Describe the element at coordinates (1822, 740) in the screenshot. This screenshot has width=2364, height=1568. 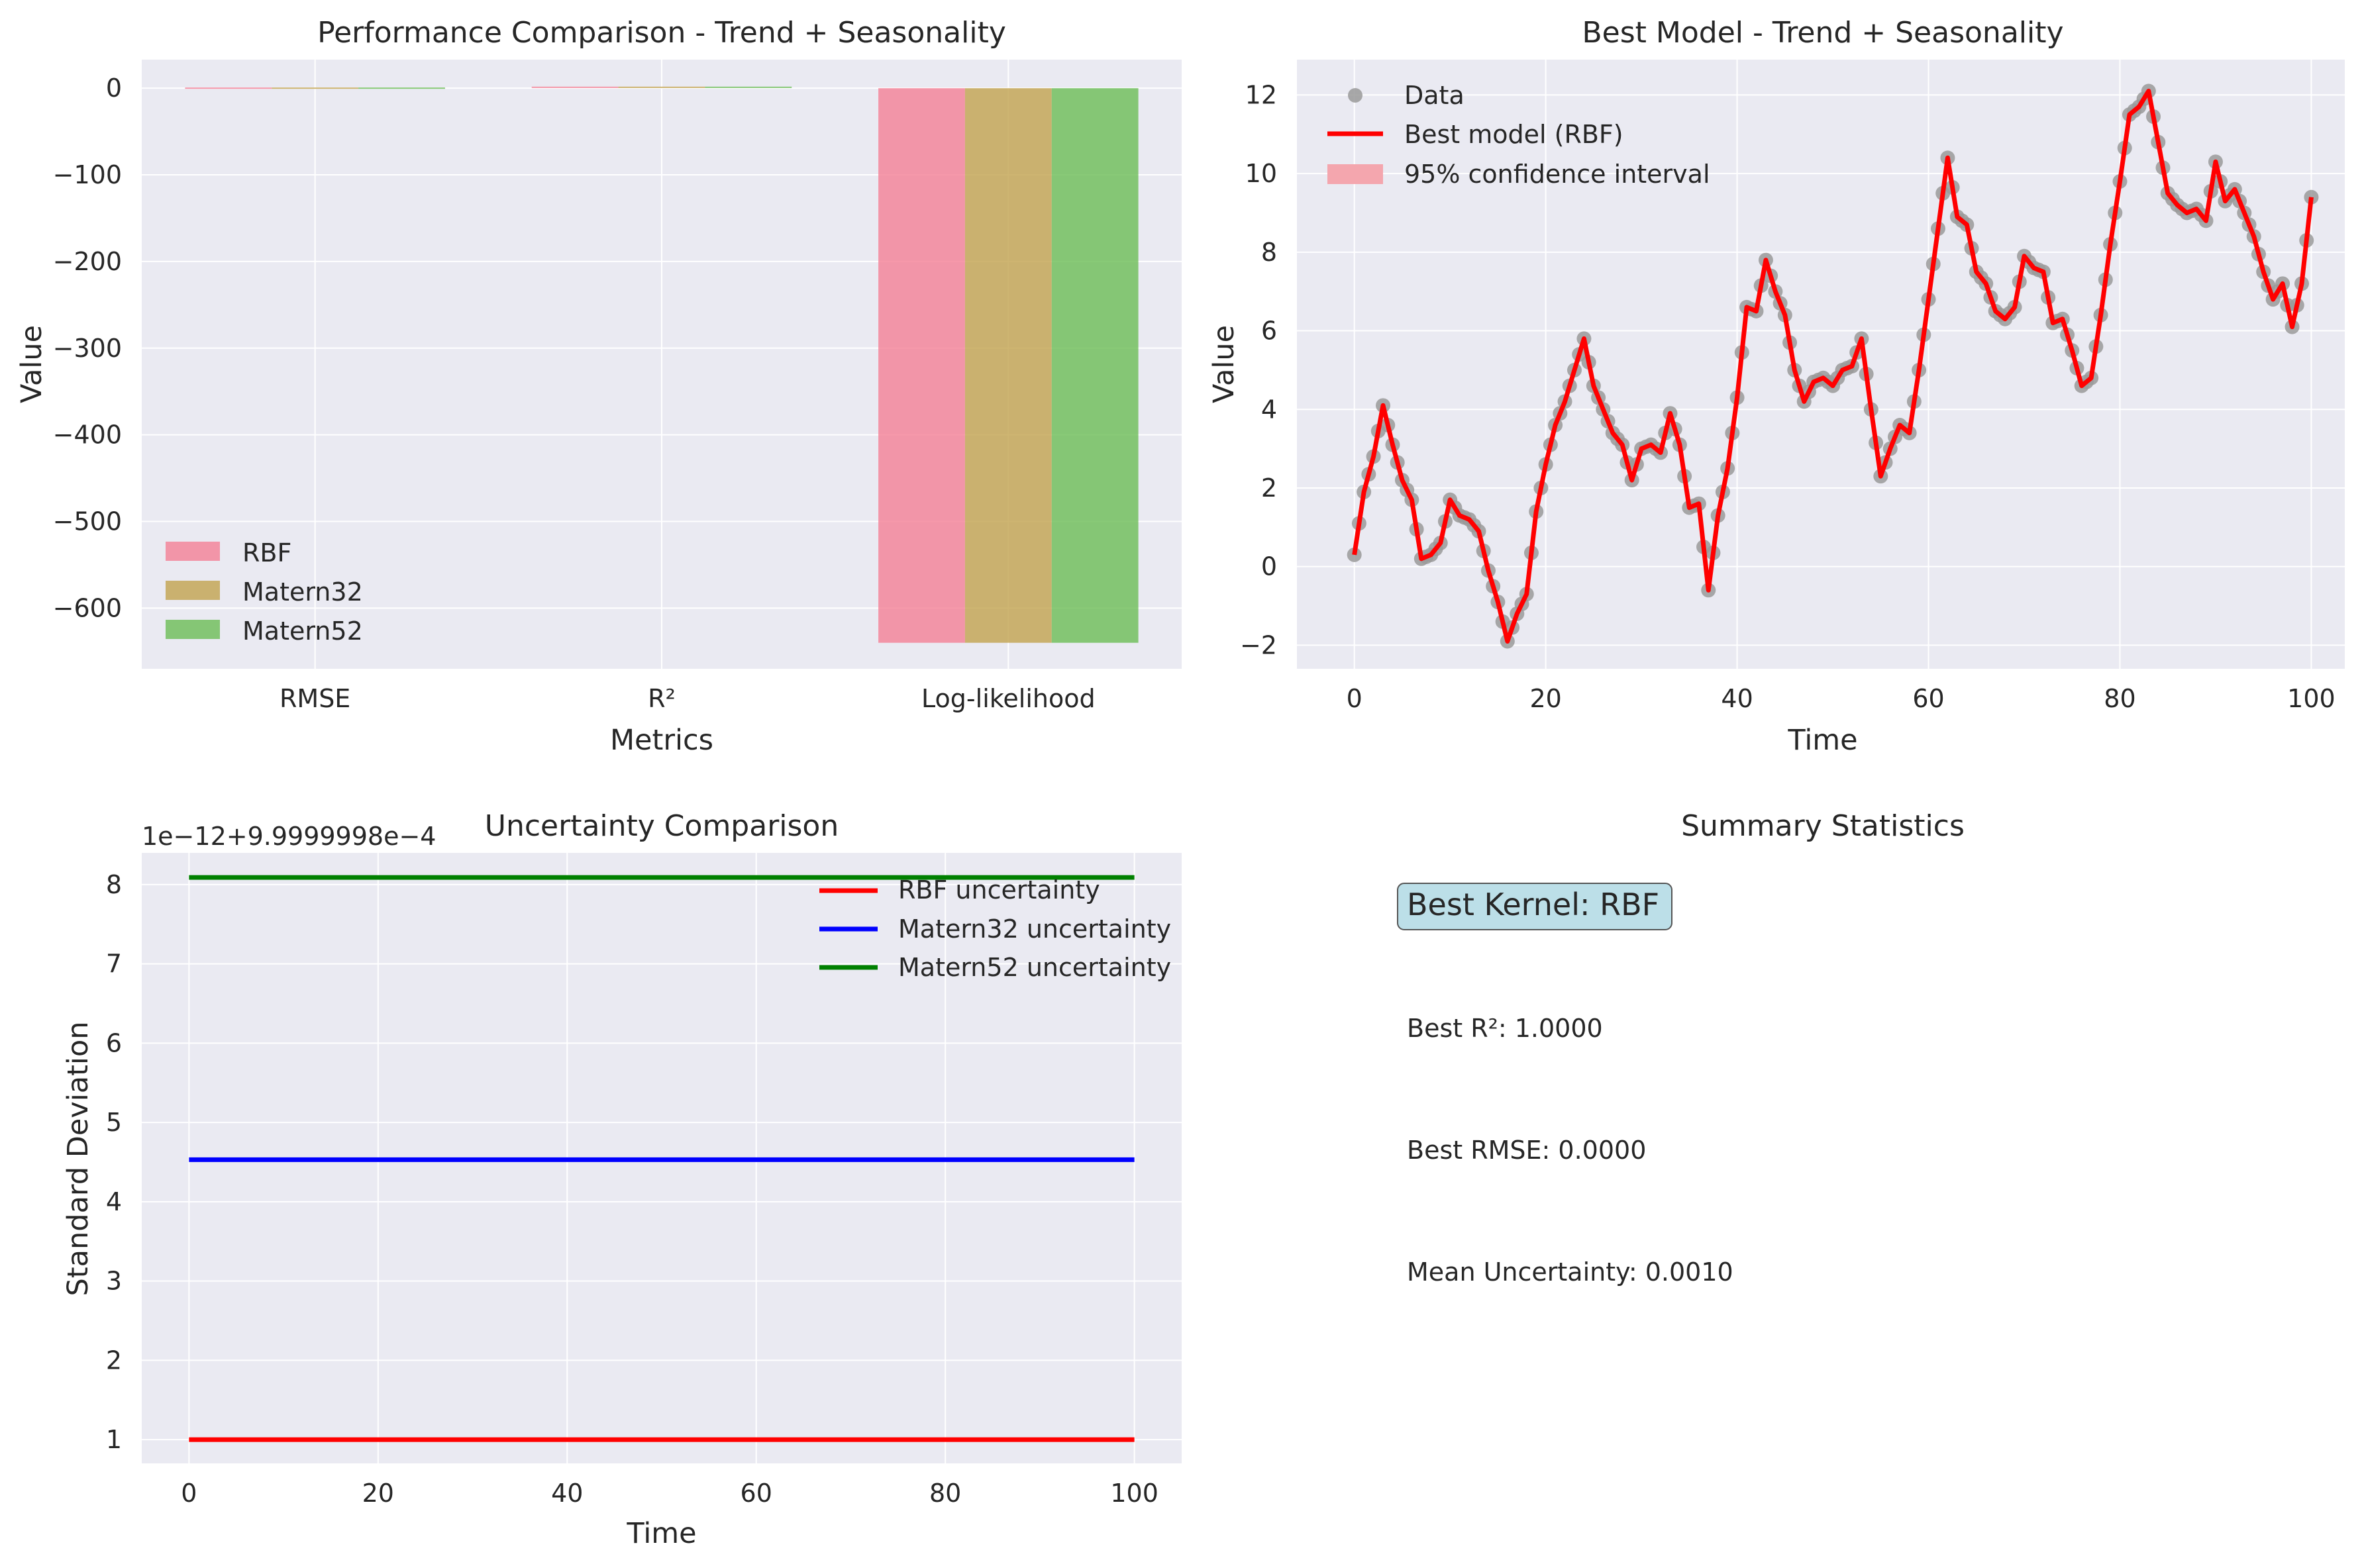
I see `best-model-x-label: Time` at that location.